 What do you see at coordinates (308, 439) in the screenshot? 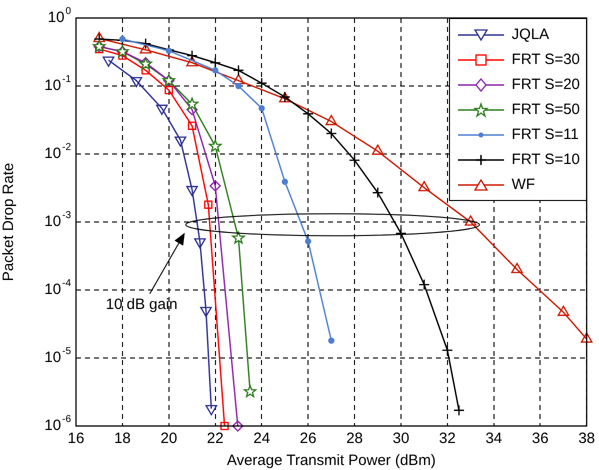
I see `x-tick-label: 26` at bounding box center [308, 439].